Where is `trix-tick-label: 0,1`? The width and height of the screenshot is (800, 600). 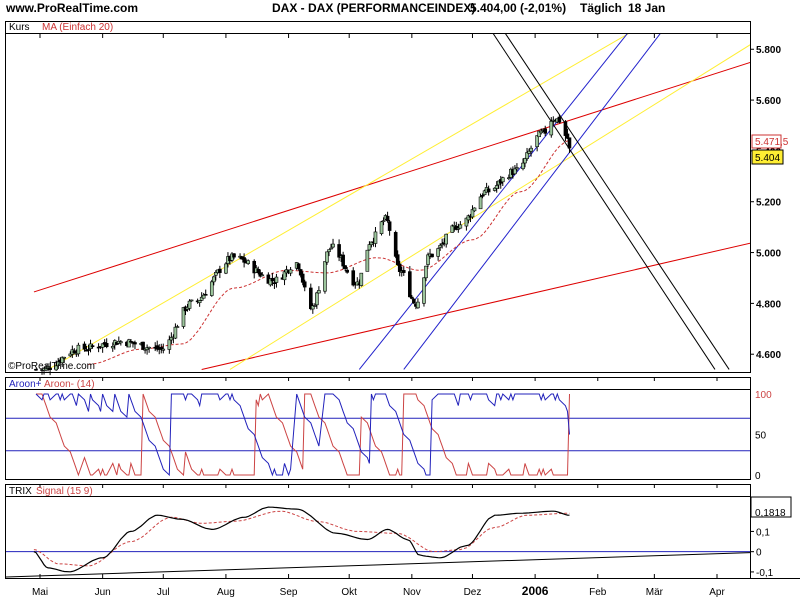
trix-tick-label: 0,1 is located at coordinates (763, 532).